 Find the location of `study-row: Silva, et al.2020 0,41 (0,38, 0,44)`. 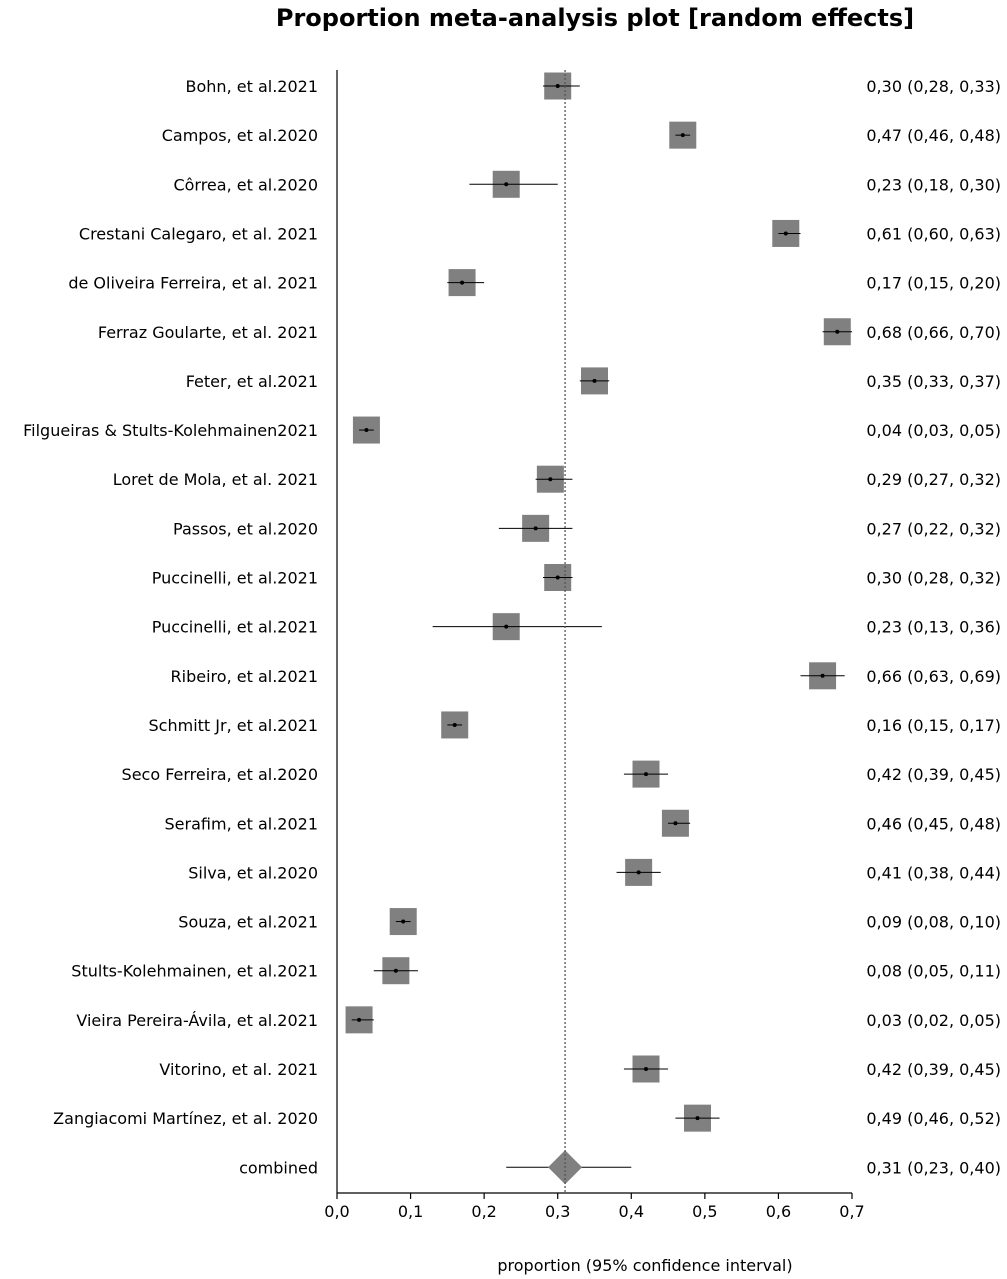

study-row: Silva, et al.2020 0,41 (0,38, 0,44) is located at coordinates (594, 872).